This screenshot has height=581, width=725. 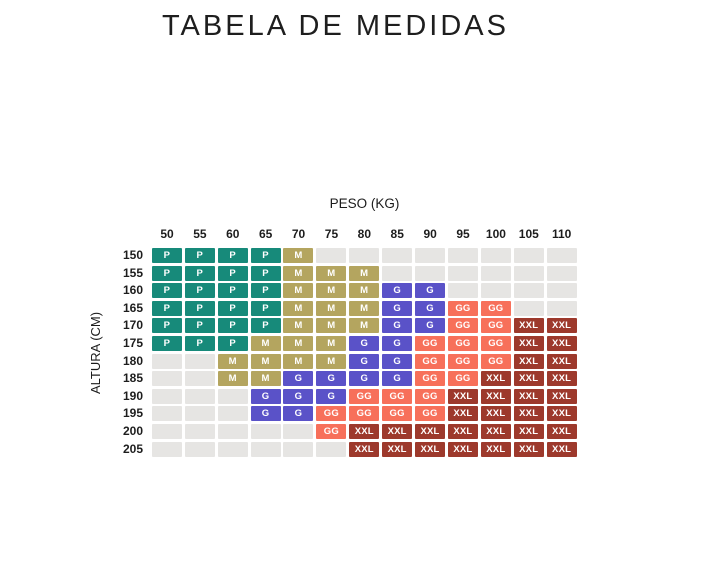 I want to click on col-header-weight: 70, so click(x=298, y=234).